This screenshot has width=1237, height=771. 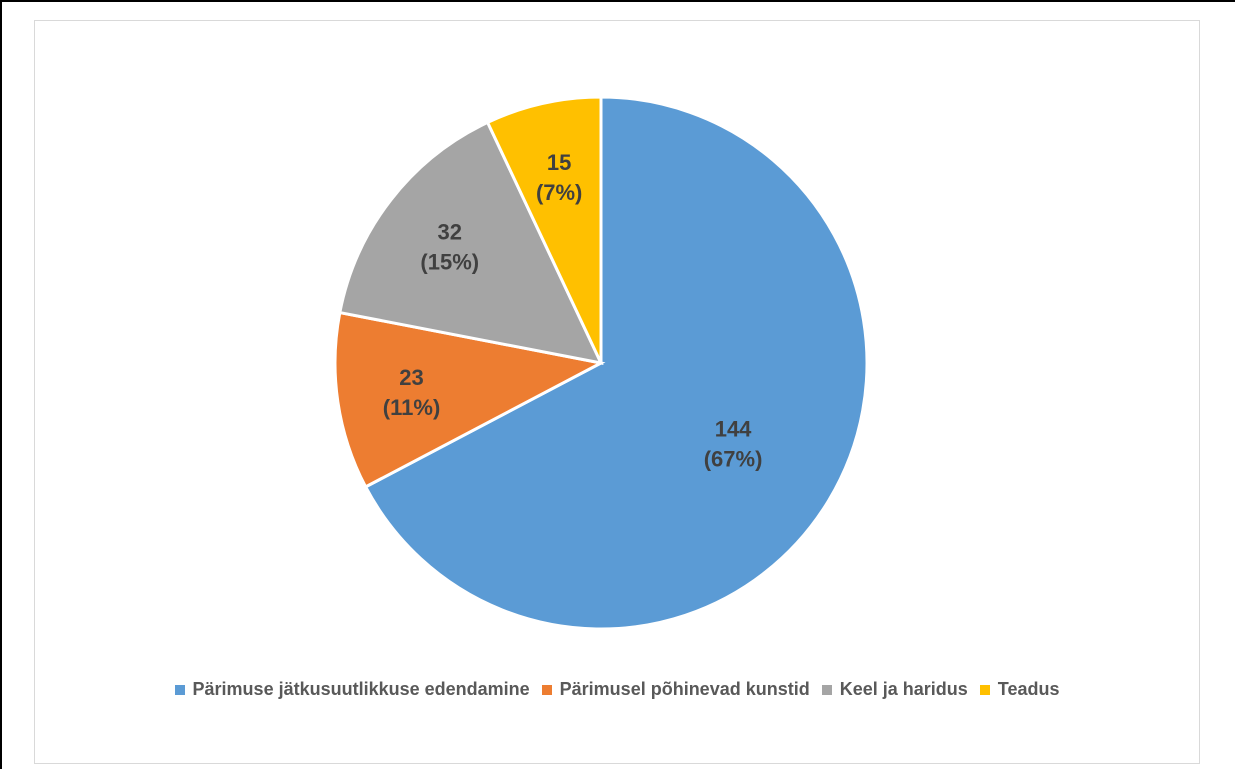 What do you see at coordinates (559, 192) in the screenshot?
I see `slice-percent-label-4: (7%)` at bounding box center [559, 192].